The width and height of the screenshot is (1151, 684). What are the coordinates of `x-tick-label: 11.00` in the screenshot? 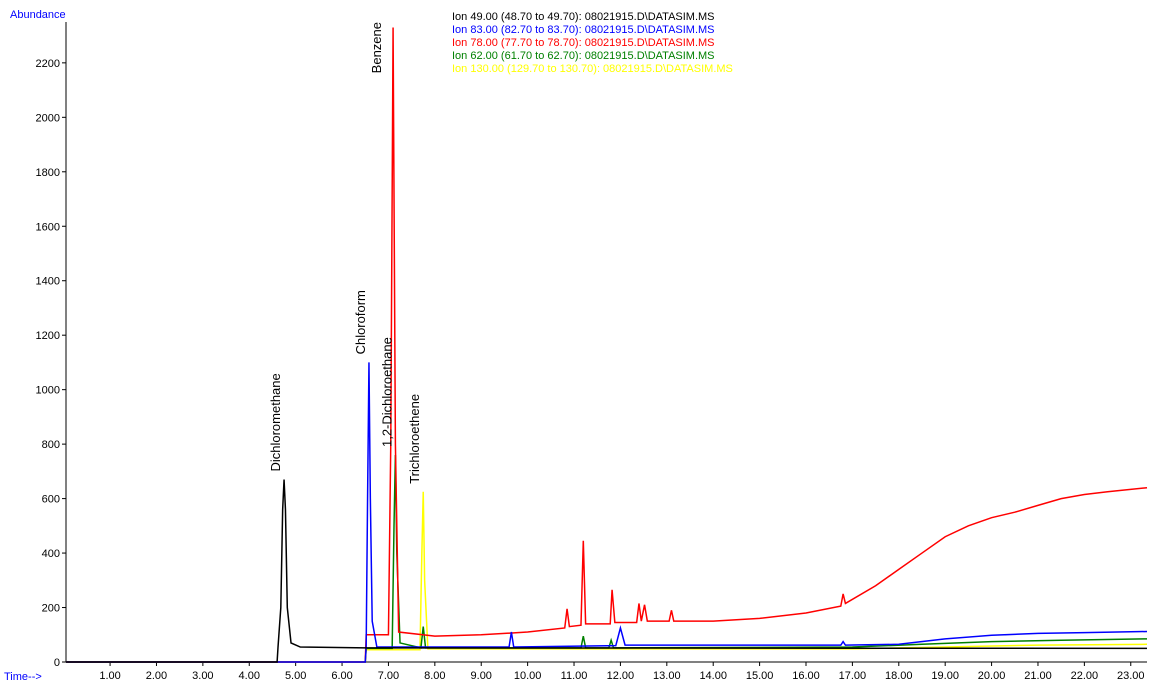 It's located at (574, 676).